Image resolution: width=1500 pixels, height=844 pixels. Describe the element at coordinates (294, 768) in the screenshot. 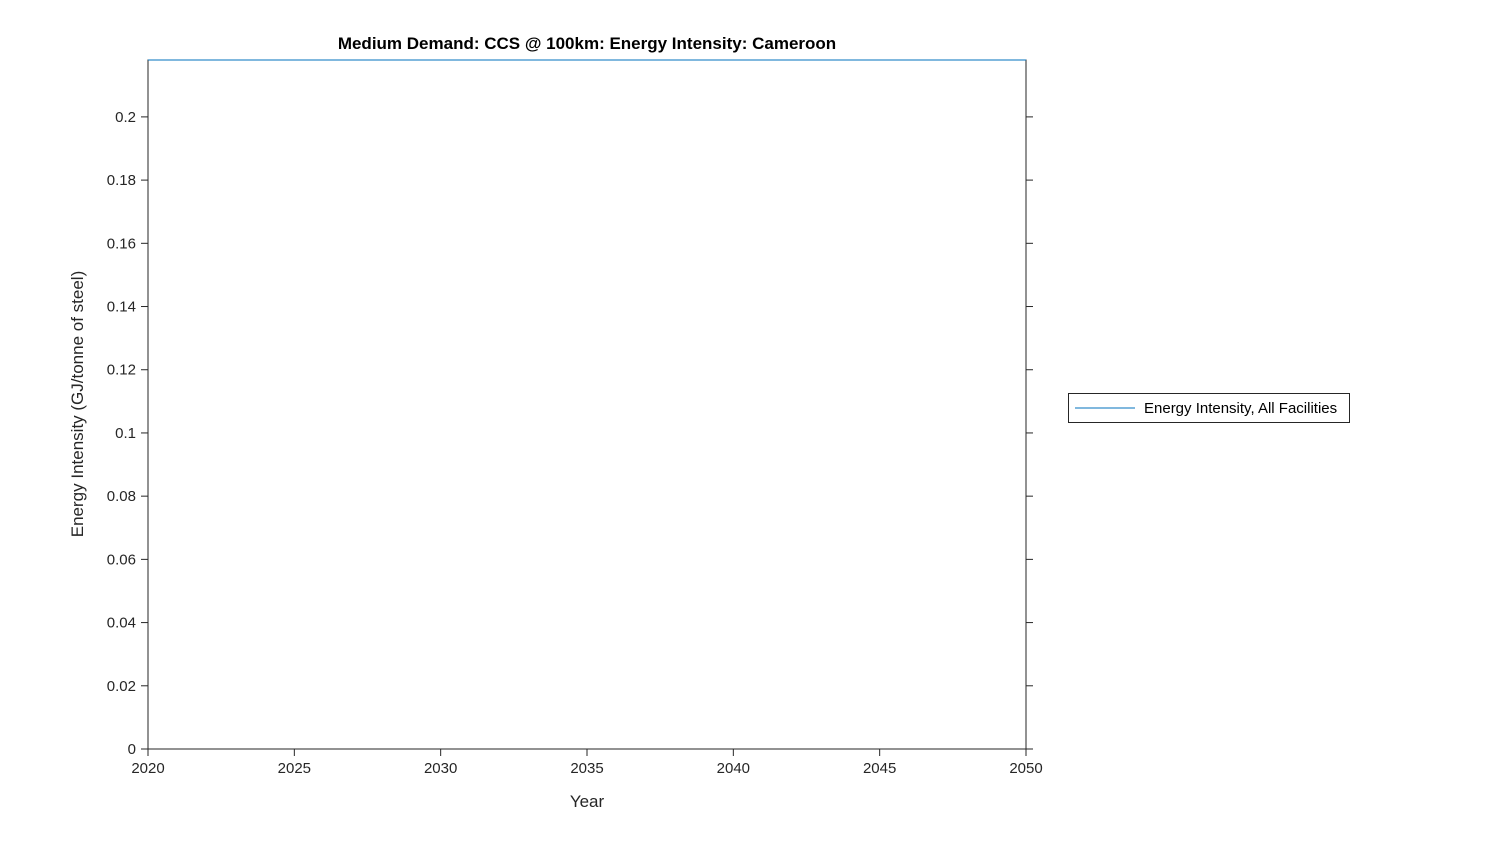

I see `x-tick-label: 2025` at that location.